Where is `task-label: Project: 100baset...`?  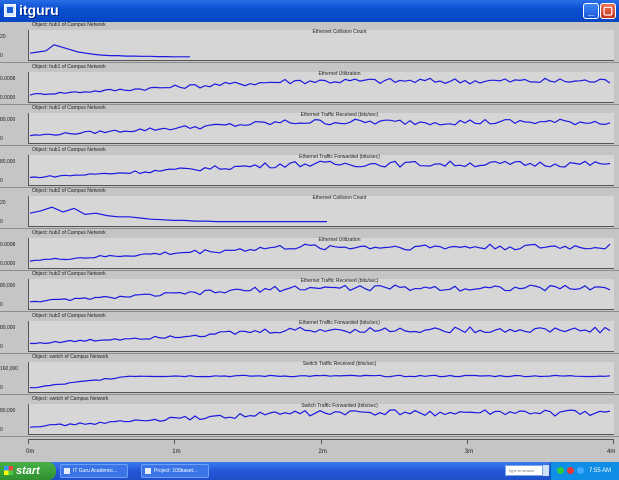 task-label: Project: 100baset... is located at coordinates (176, 471).